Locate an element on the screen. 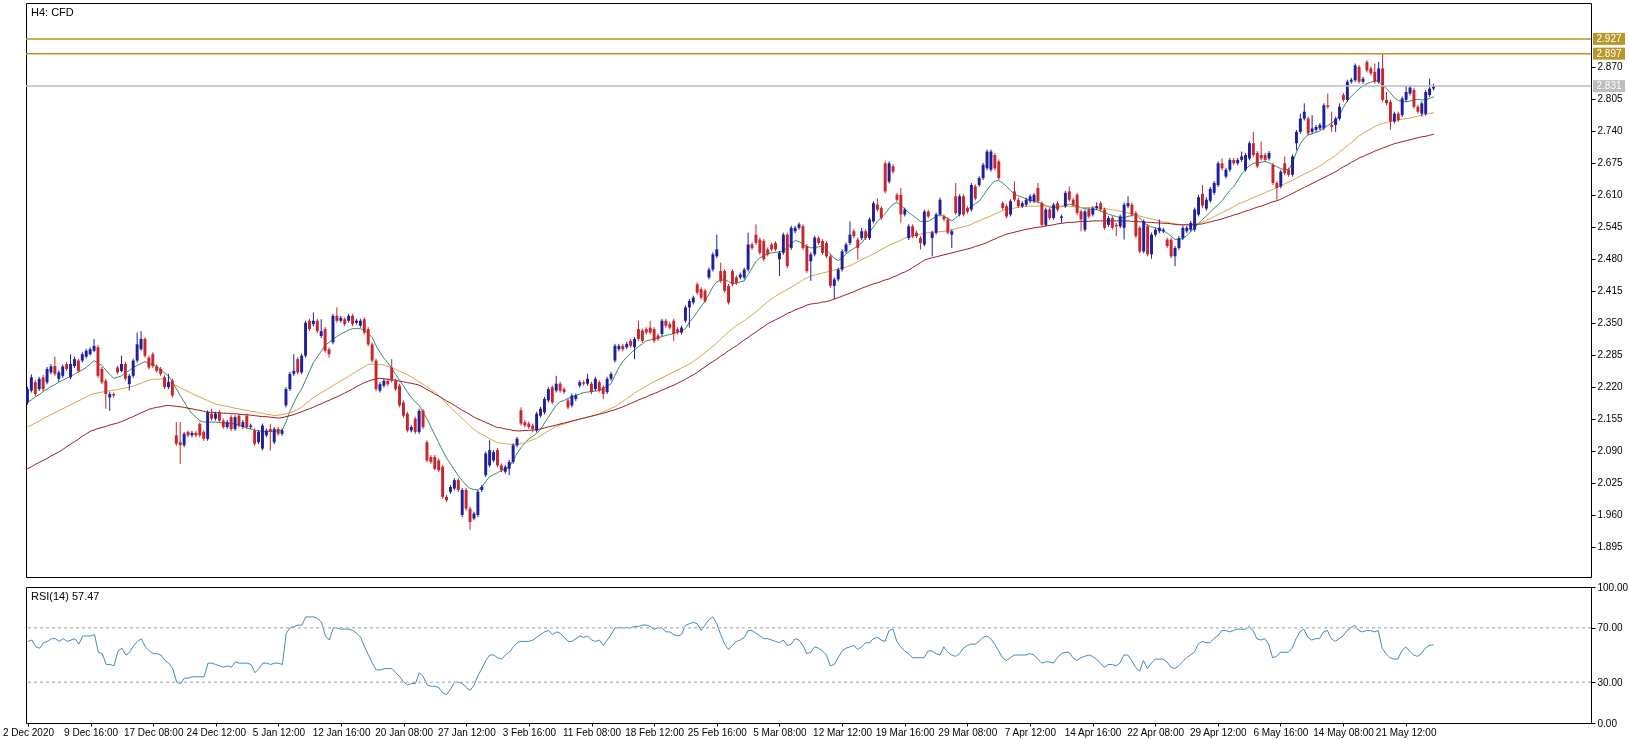 This screenshot has width=1629, height=740. y-tick-label: 2.090 is located at coordinates (1610, 451).